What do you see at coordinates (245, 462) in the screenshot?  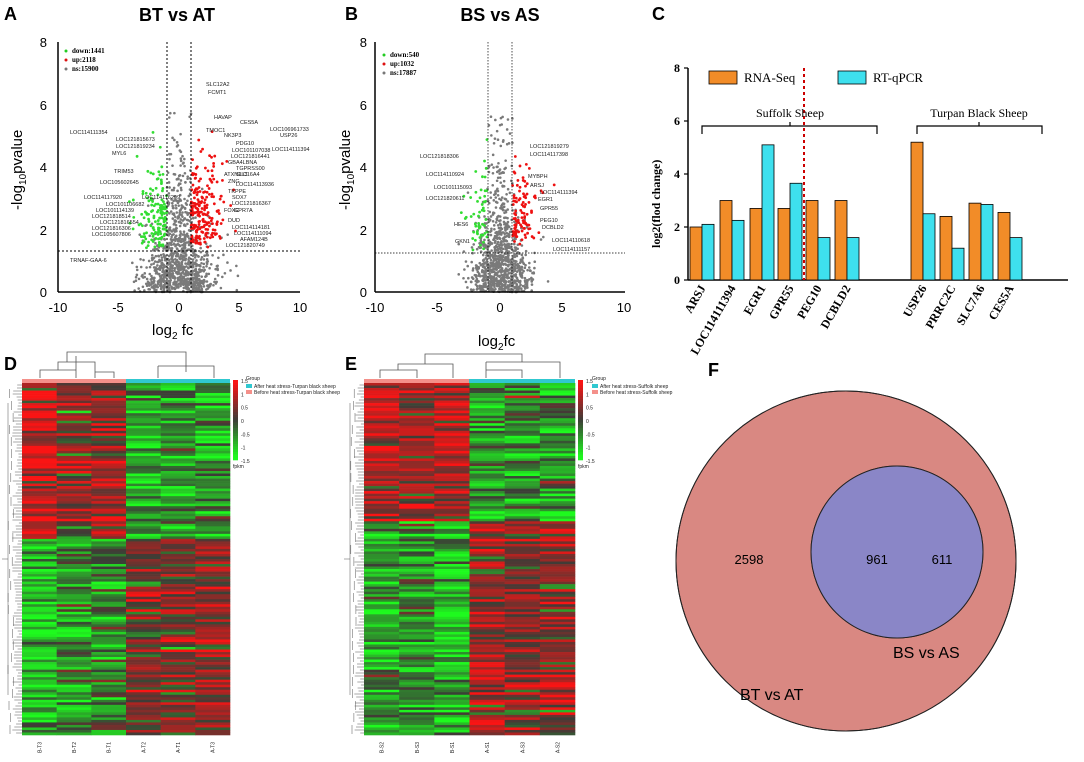 I see `color-scale-tick: -1.5` at bounding box center [245, 462].